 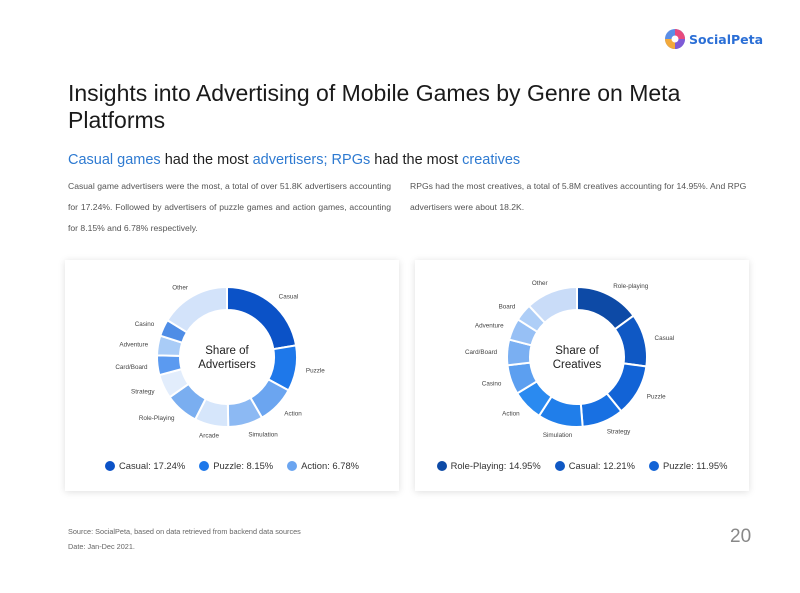 What do you see at coordinates (133, 344) in the screenshot?
I see `advertisers-label-adventure: Adventure` at bounding box center [133, 344].